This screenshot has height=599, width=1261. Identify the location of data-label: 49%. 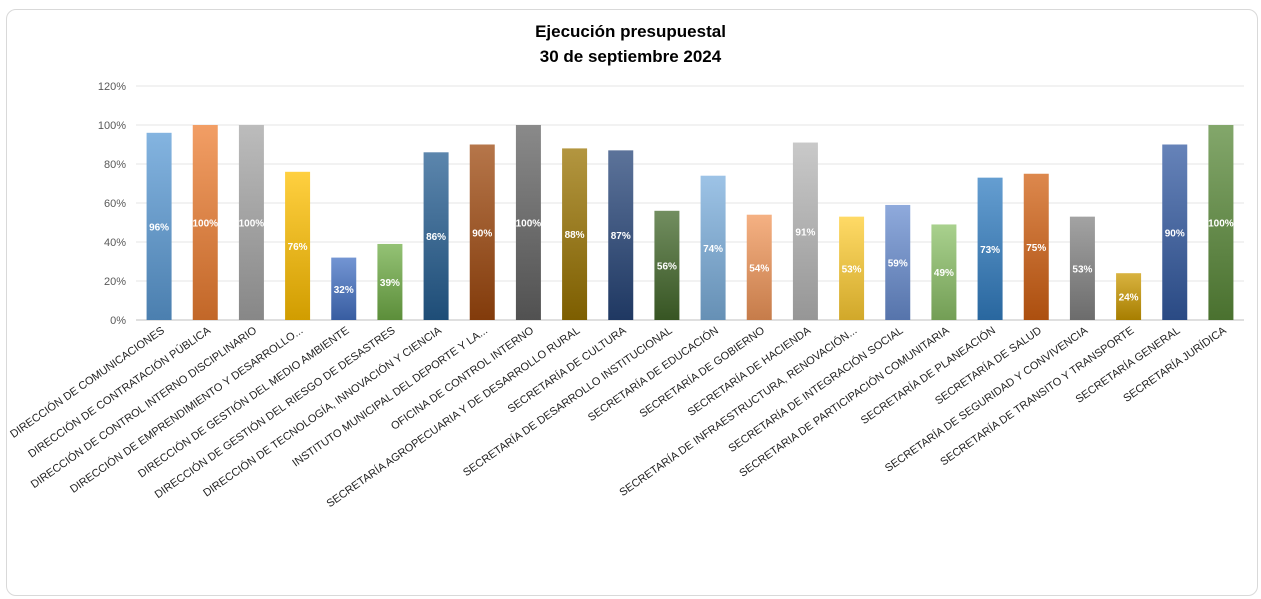
(944, 273).